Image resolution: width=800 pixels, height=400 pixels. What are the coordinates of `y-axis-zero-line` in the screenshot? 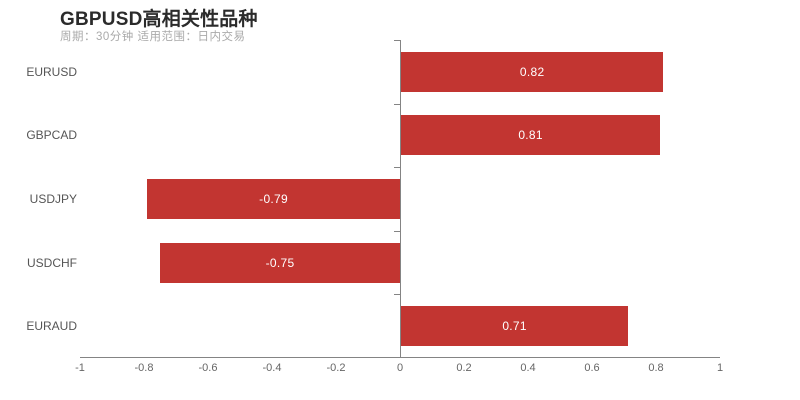 It's located at (400, 199).